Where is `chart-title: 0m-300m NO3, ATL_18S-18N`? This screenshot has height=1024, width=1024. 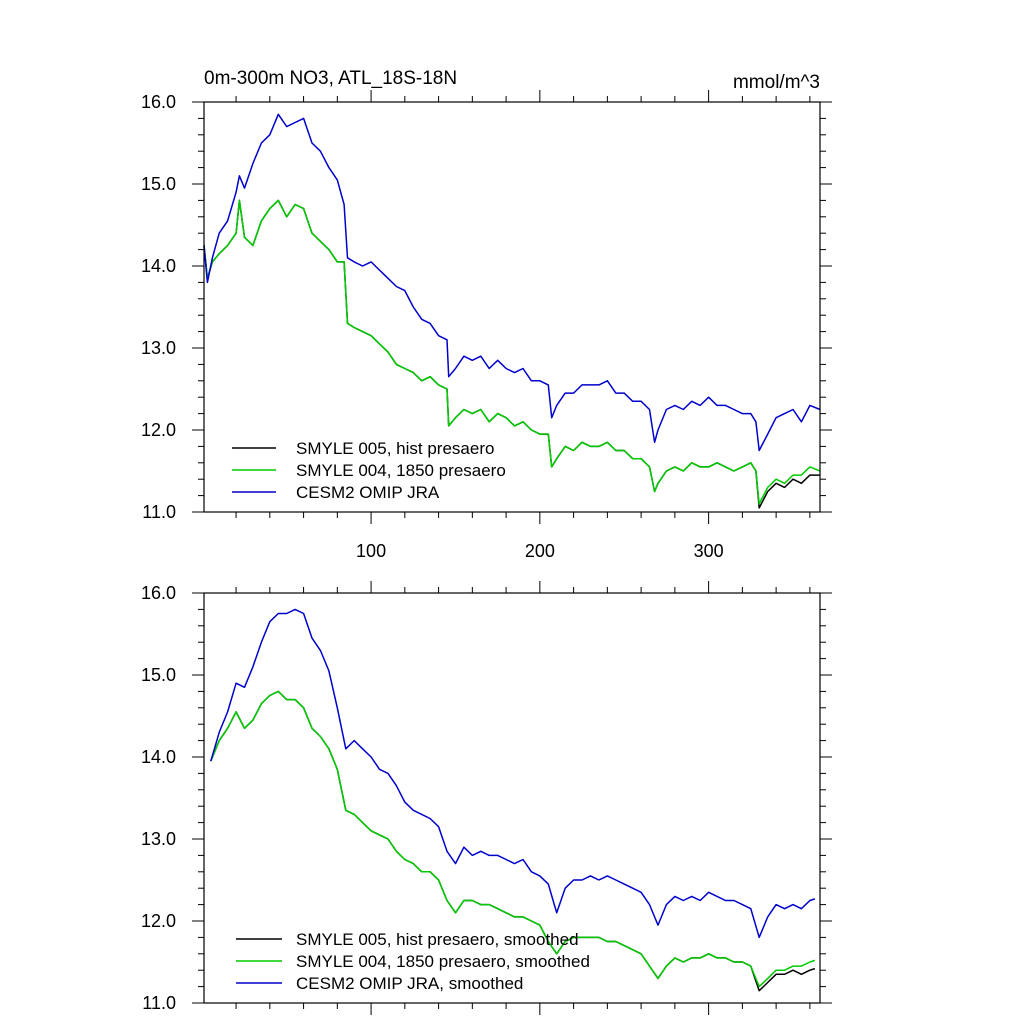
chart-title: 0m-300m NO3, ATL_18S-18N is located at coordinates (330, 78).